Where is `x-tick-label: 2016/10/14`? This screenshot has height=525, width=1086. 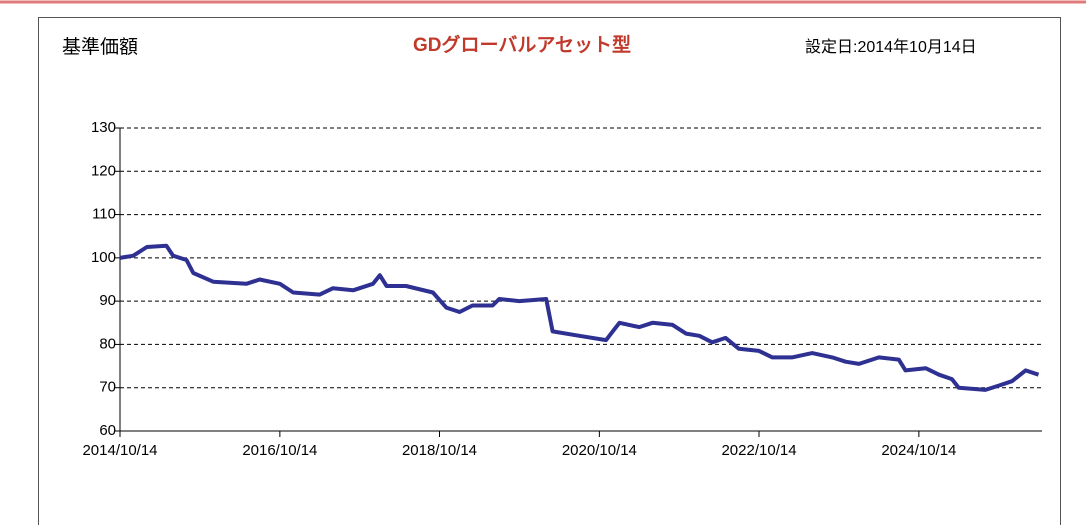 x-tick-label: 2016/10/14 is located at coordinates (279, 450).